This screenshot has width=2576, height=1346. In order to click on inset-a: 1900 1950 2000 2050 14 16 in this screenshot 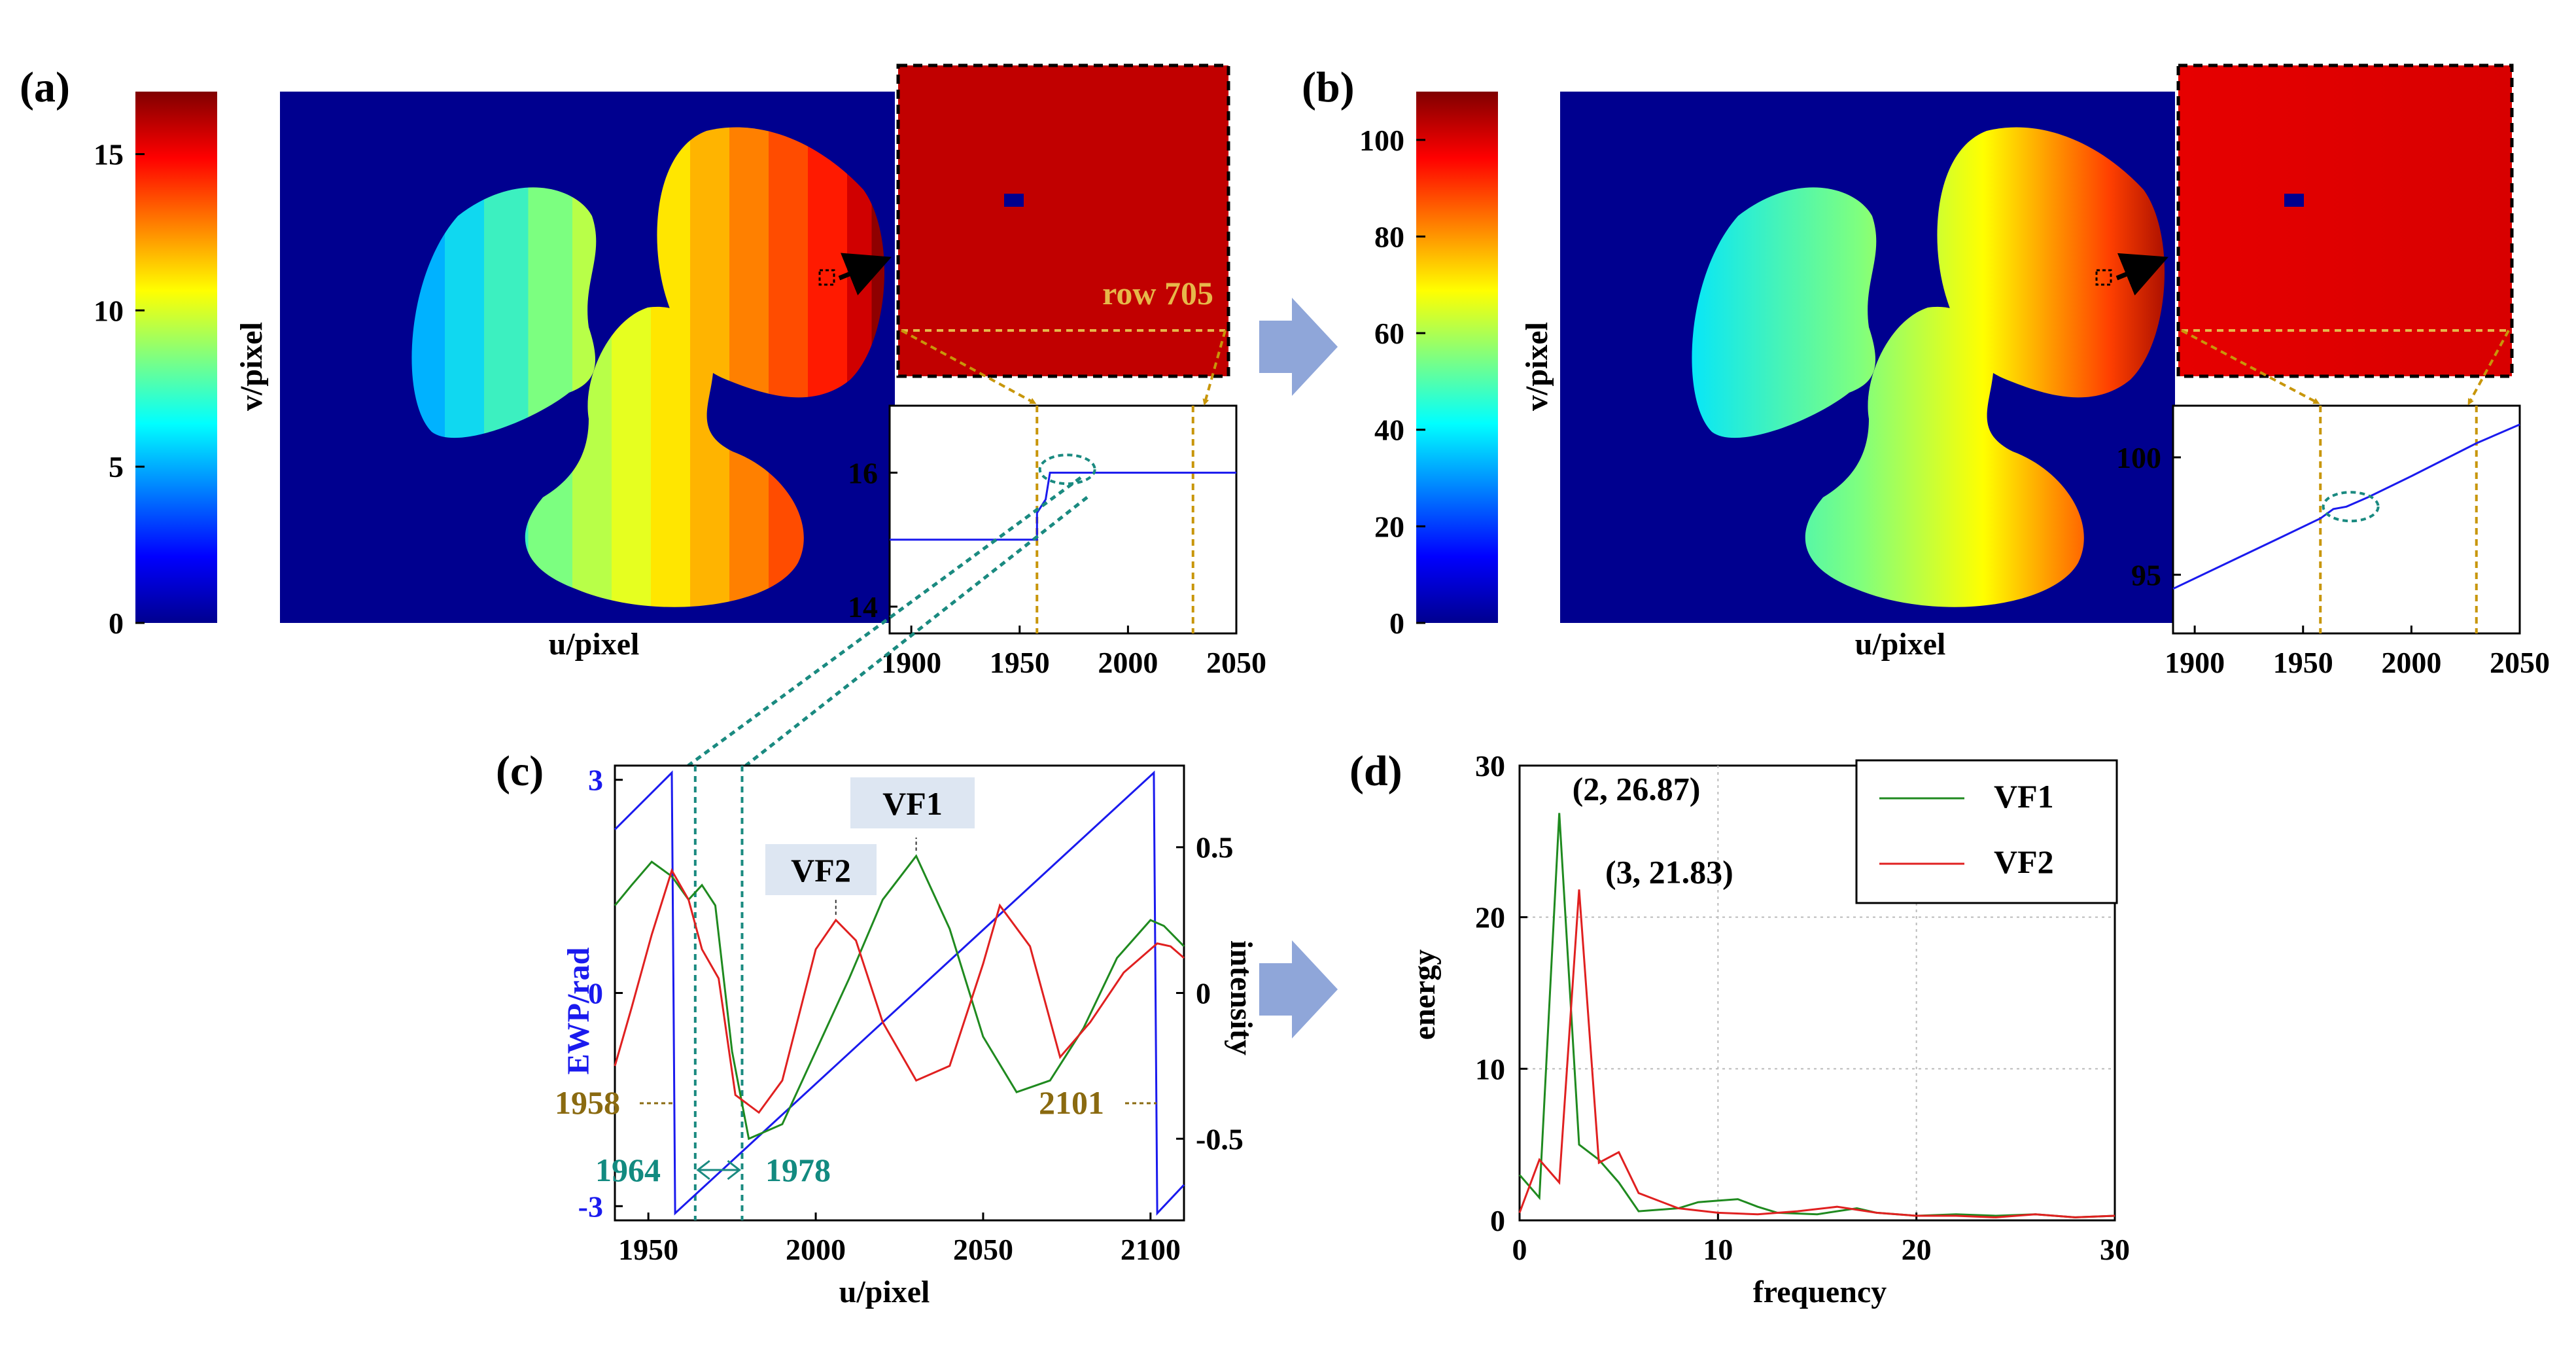, I will do `click(1057, 541)`.